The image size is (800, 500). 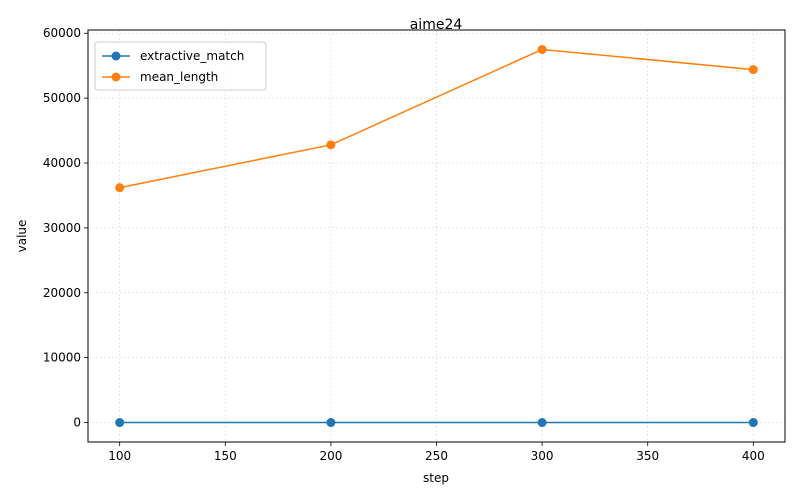 I want to click on y-axis: 0 10000 20000 30000 40000 50000 60000, so click(x=65, y=228).